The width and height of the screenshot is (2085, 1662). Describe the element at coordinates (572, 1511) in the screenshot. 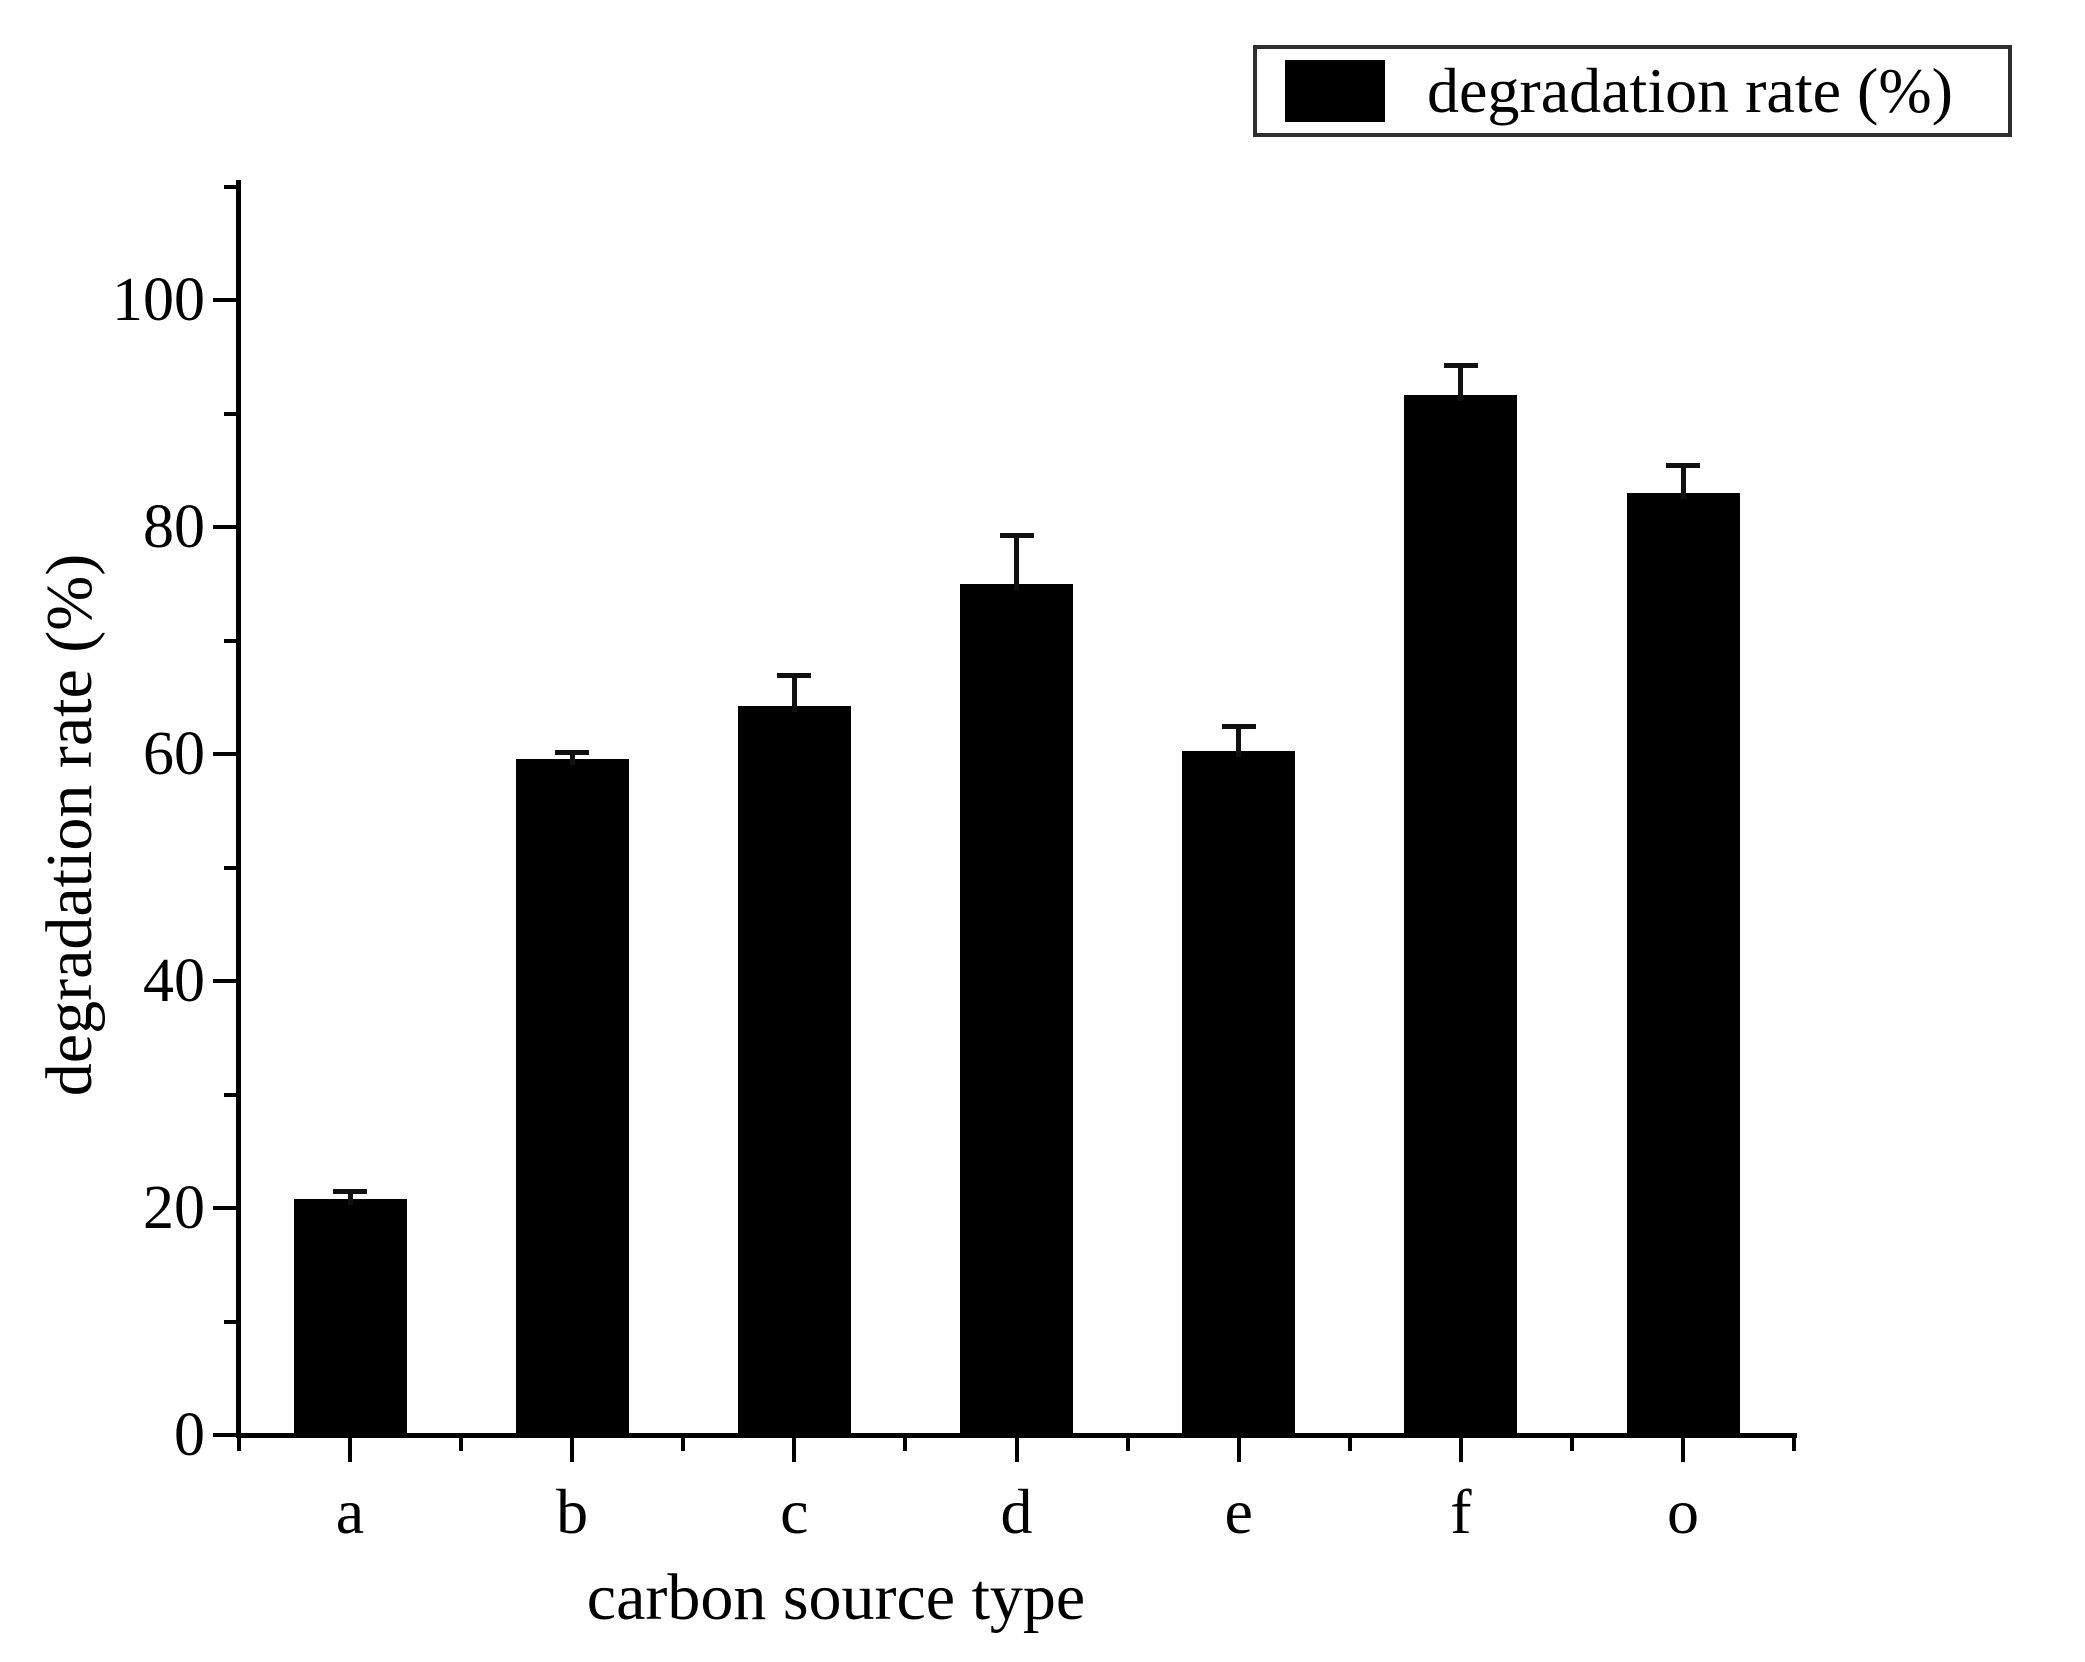

I see `x-tick-label: b` at that location.